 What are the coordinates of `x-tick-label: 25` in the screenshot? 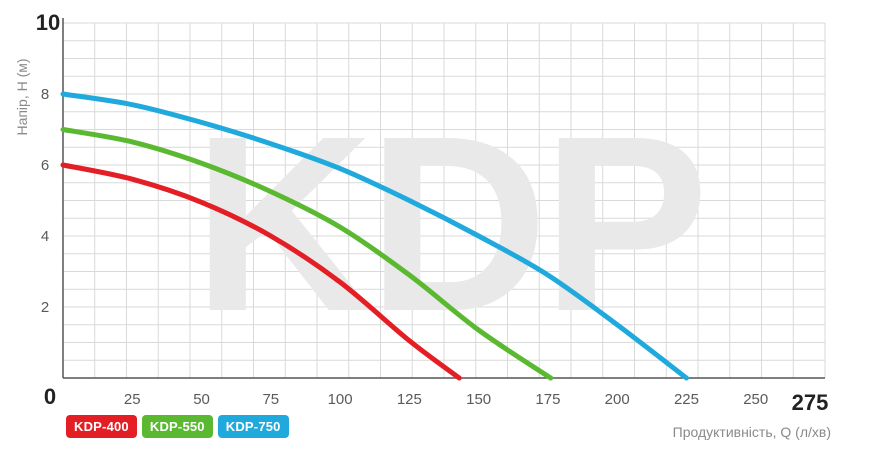 It's located at (132, 399).